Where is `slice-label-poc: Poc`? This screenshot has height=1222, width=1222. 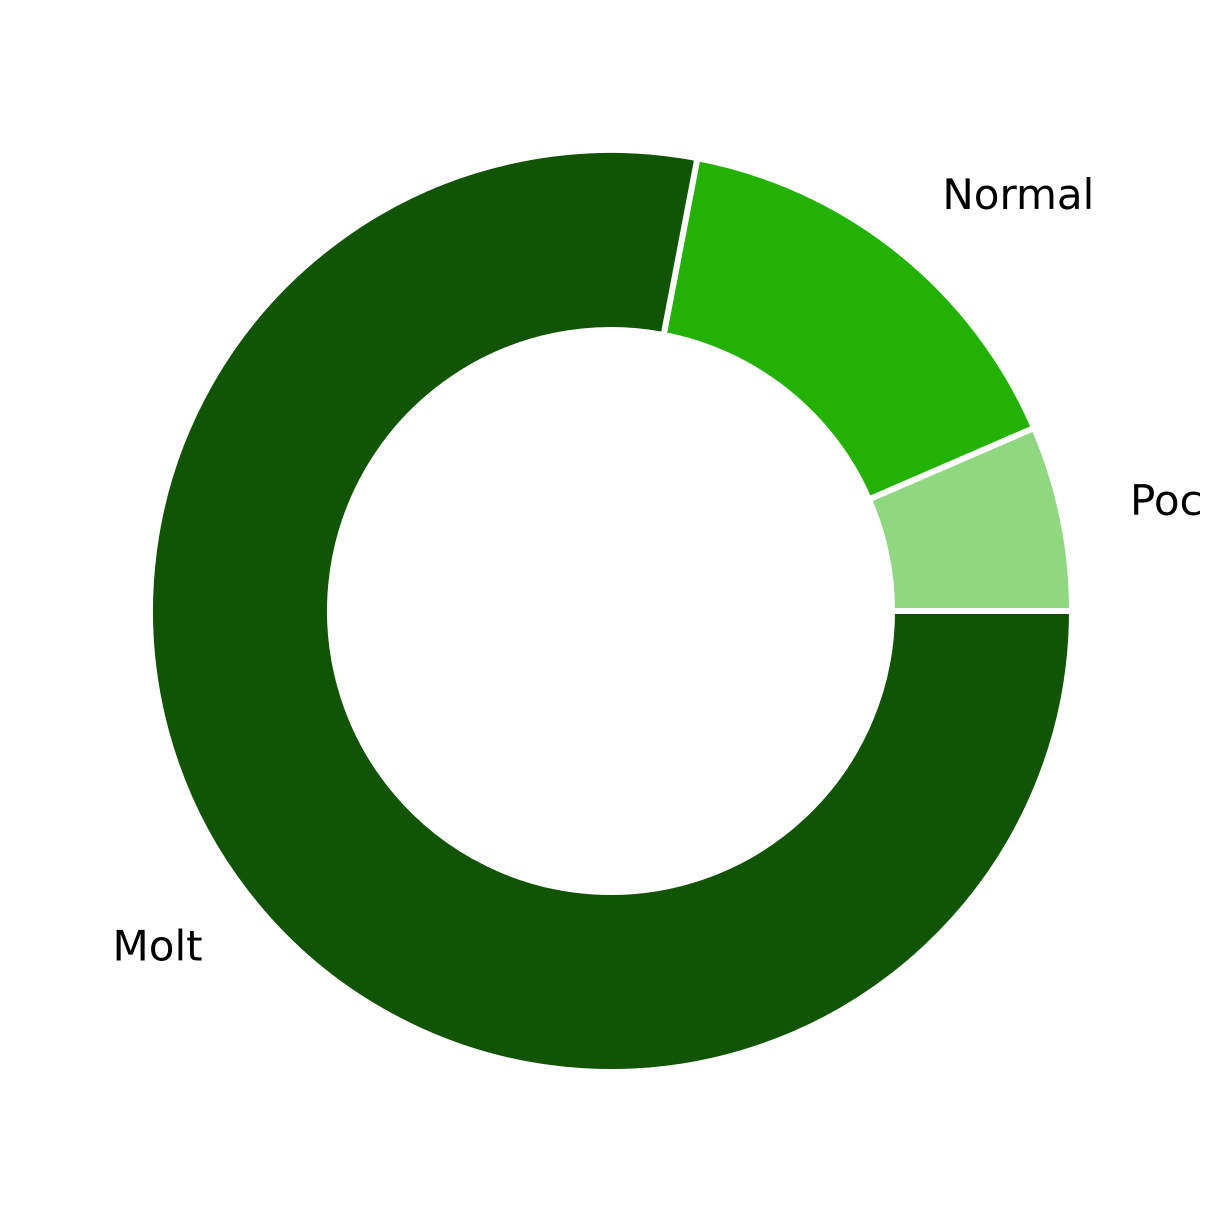
slice-label-poc: Poc is located at coordinates (1166, 500).